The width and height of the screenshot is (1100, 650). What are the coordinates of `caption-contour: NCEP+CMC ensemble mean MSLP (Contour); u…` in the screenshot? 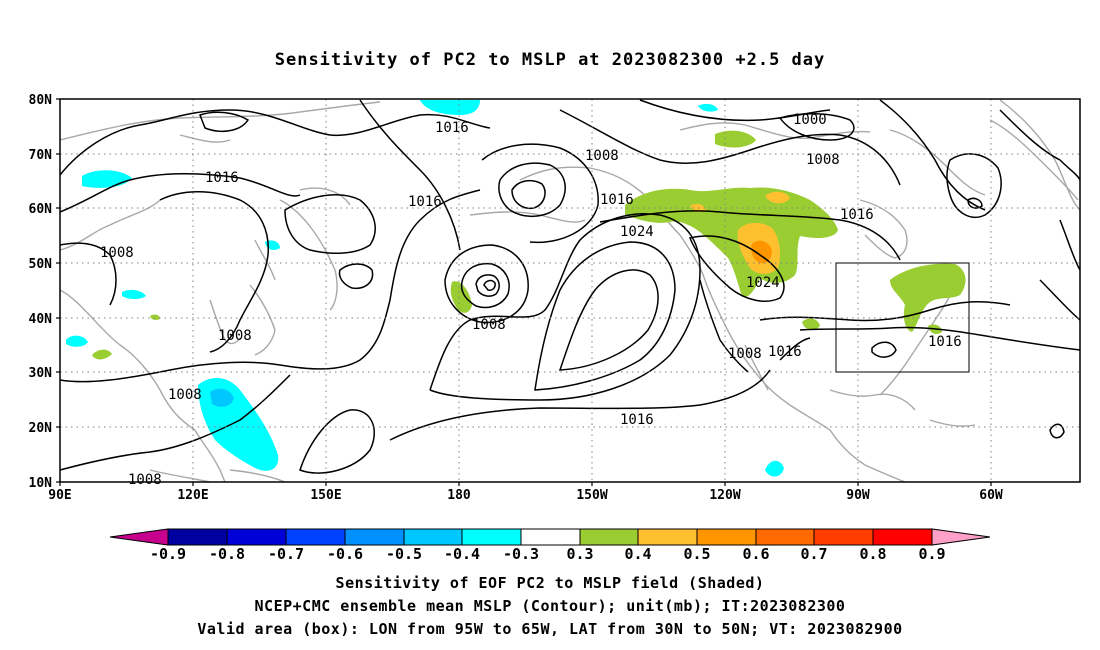 It's located at (550, 606).